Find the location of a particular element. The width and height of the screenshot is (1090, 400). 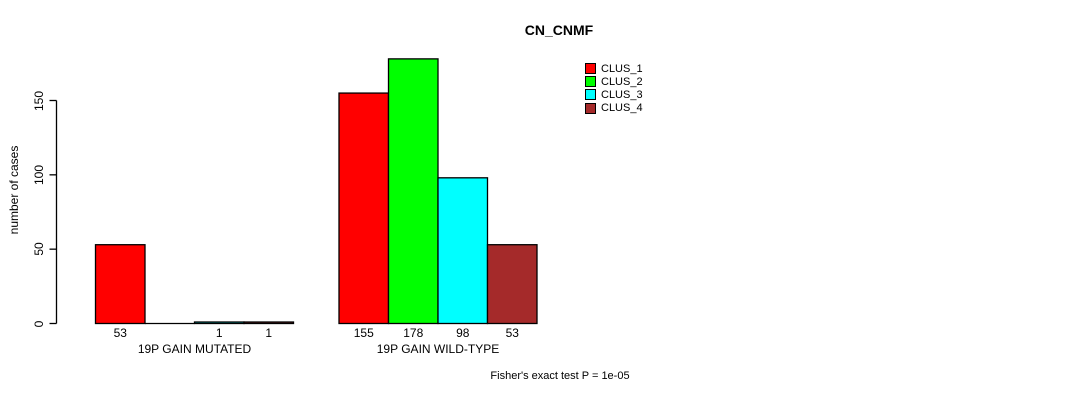

legend-label: CLUS_4 is located at coordinates (622, 108).